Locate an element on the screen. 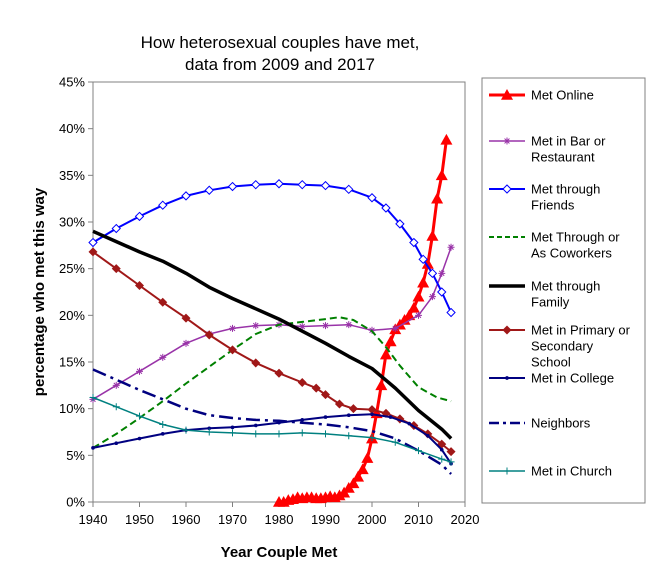  y-axis-label: percentage who met this way is located at coordinates (39, 291).